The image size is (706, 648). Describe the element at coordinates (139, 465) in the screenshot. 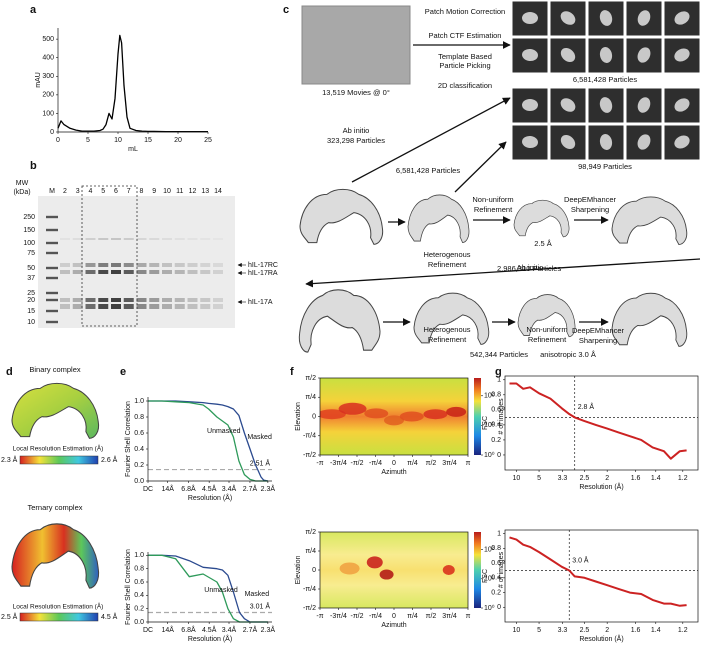

I see `y-tick-label: 0.2` at that location.